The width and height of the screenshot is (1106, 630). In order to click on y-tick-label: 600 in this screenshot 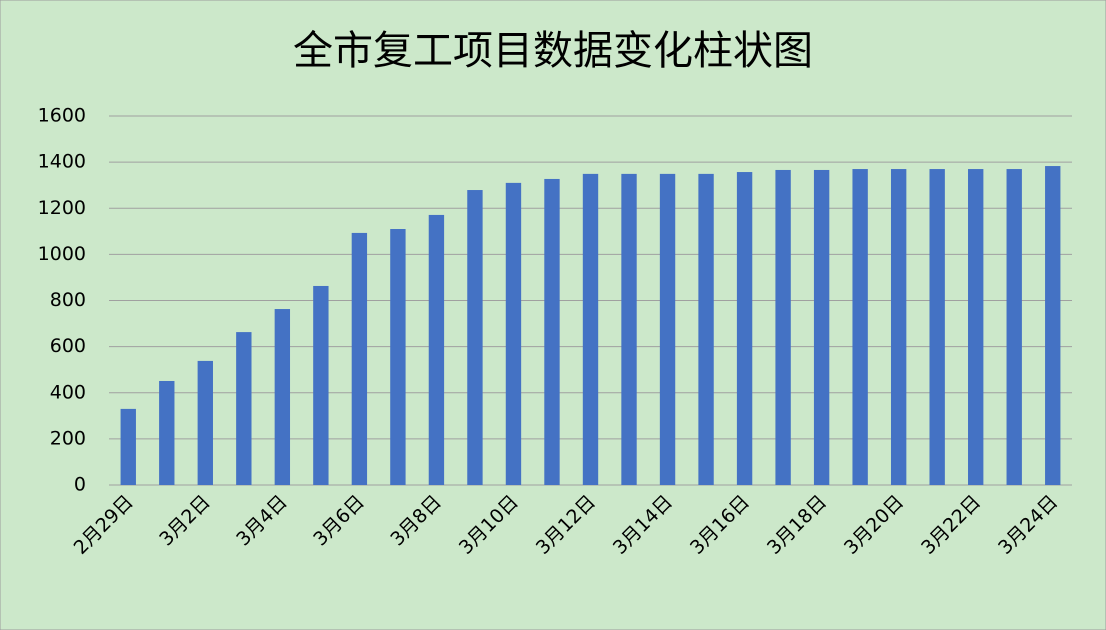, I will do `click(68, 346)`.